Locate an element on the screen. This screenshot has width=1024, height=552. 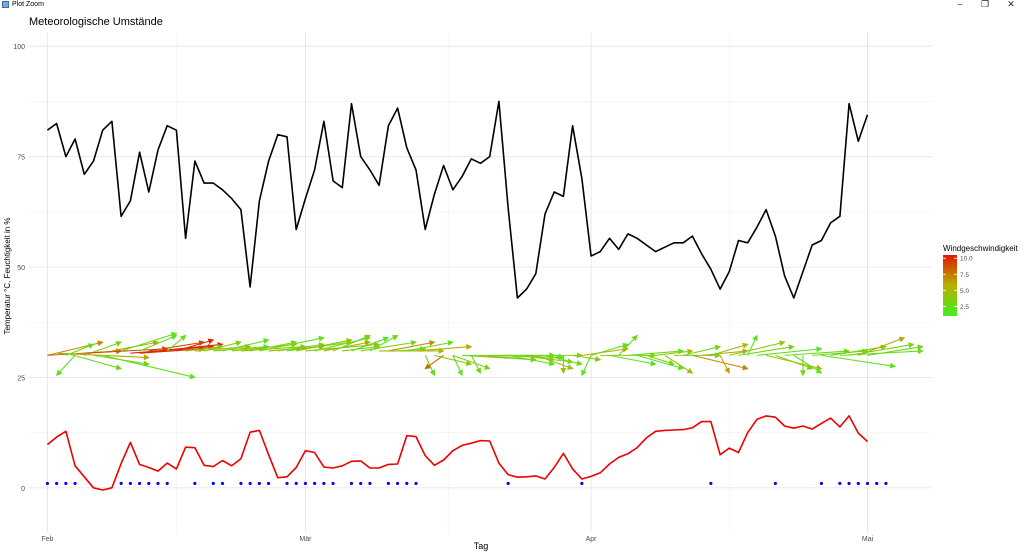
x-axis: Feb Mär Apr Mai is located at coordinates (457, 539).